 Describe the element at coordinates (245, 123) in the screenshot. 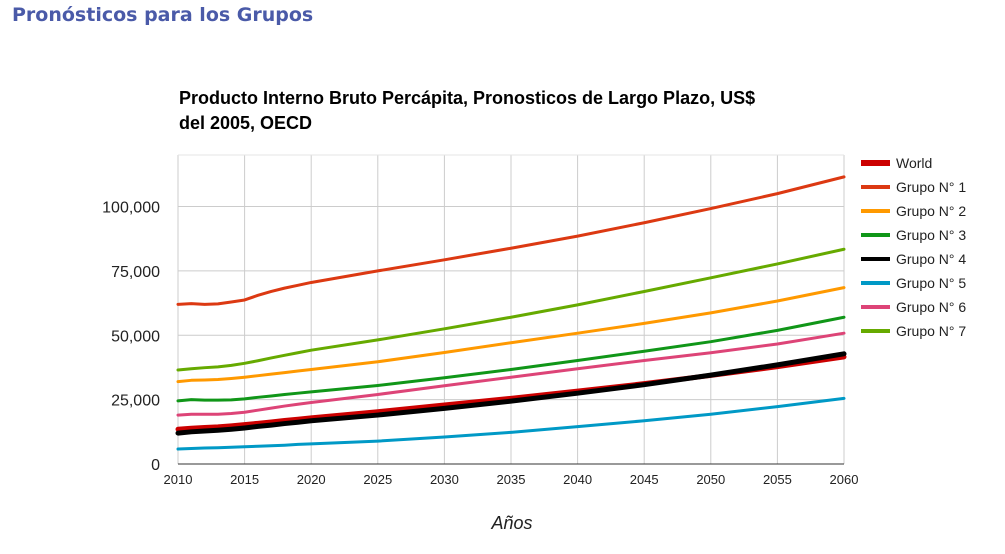

I see `chart-title-line: del 2005, OECD` at that location.